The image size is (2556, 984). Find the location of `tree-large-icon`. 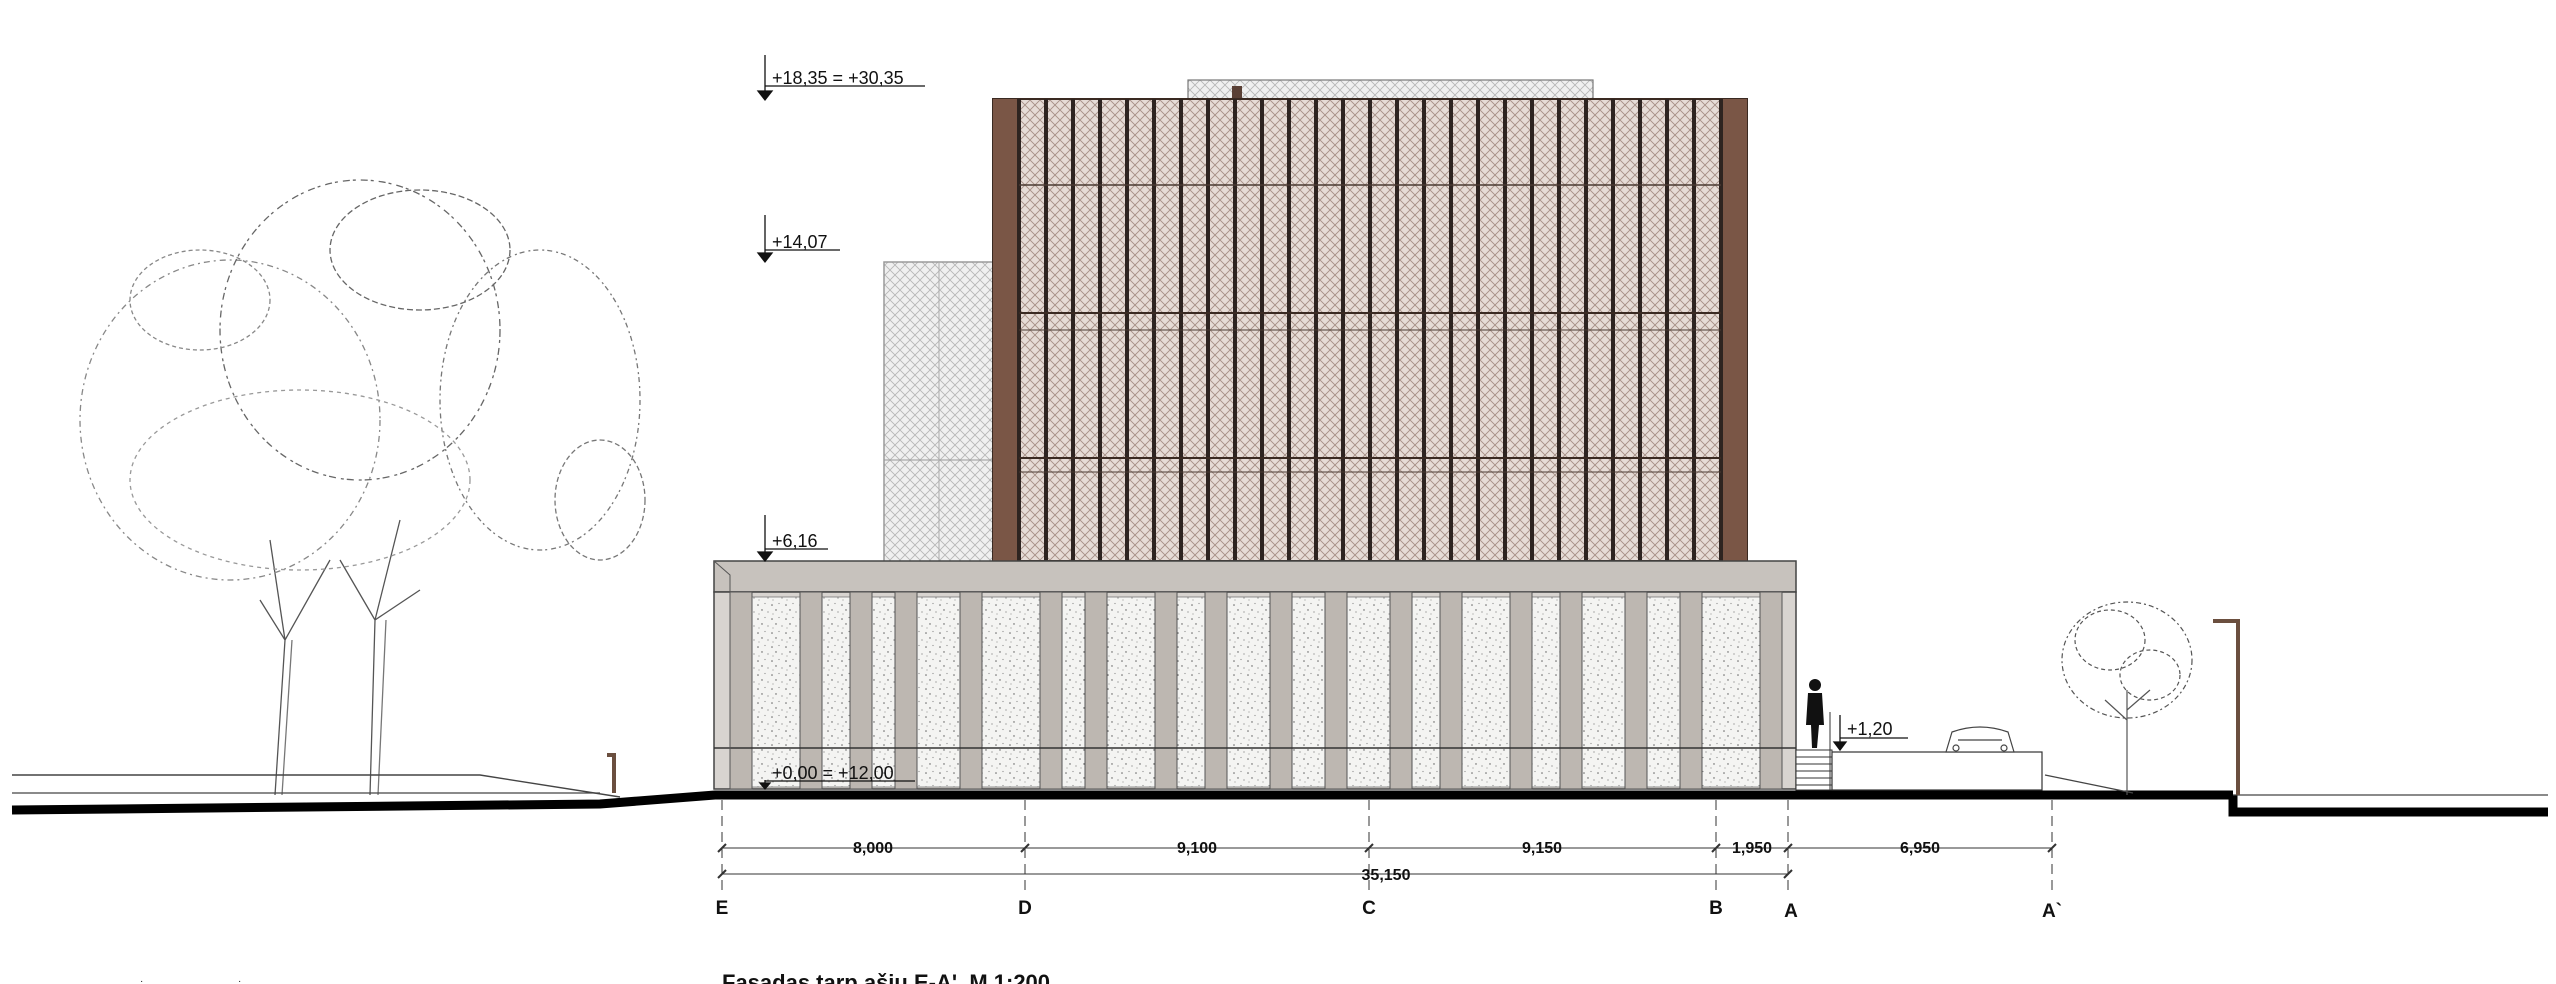

tree-large-icon is located at coordinates (362, 487).